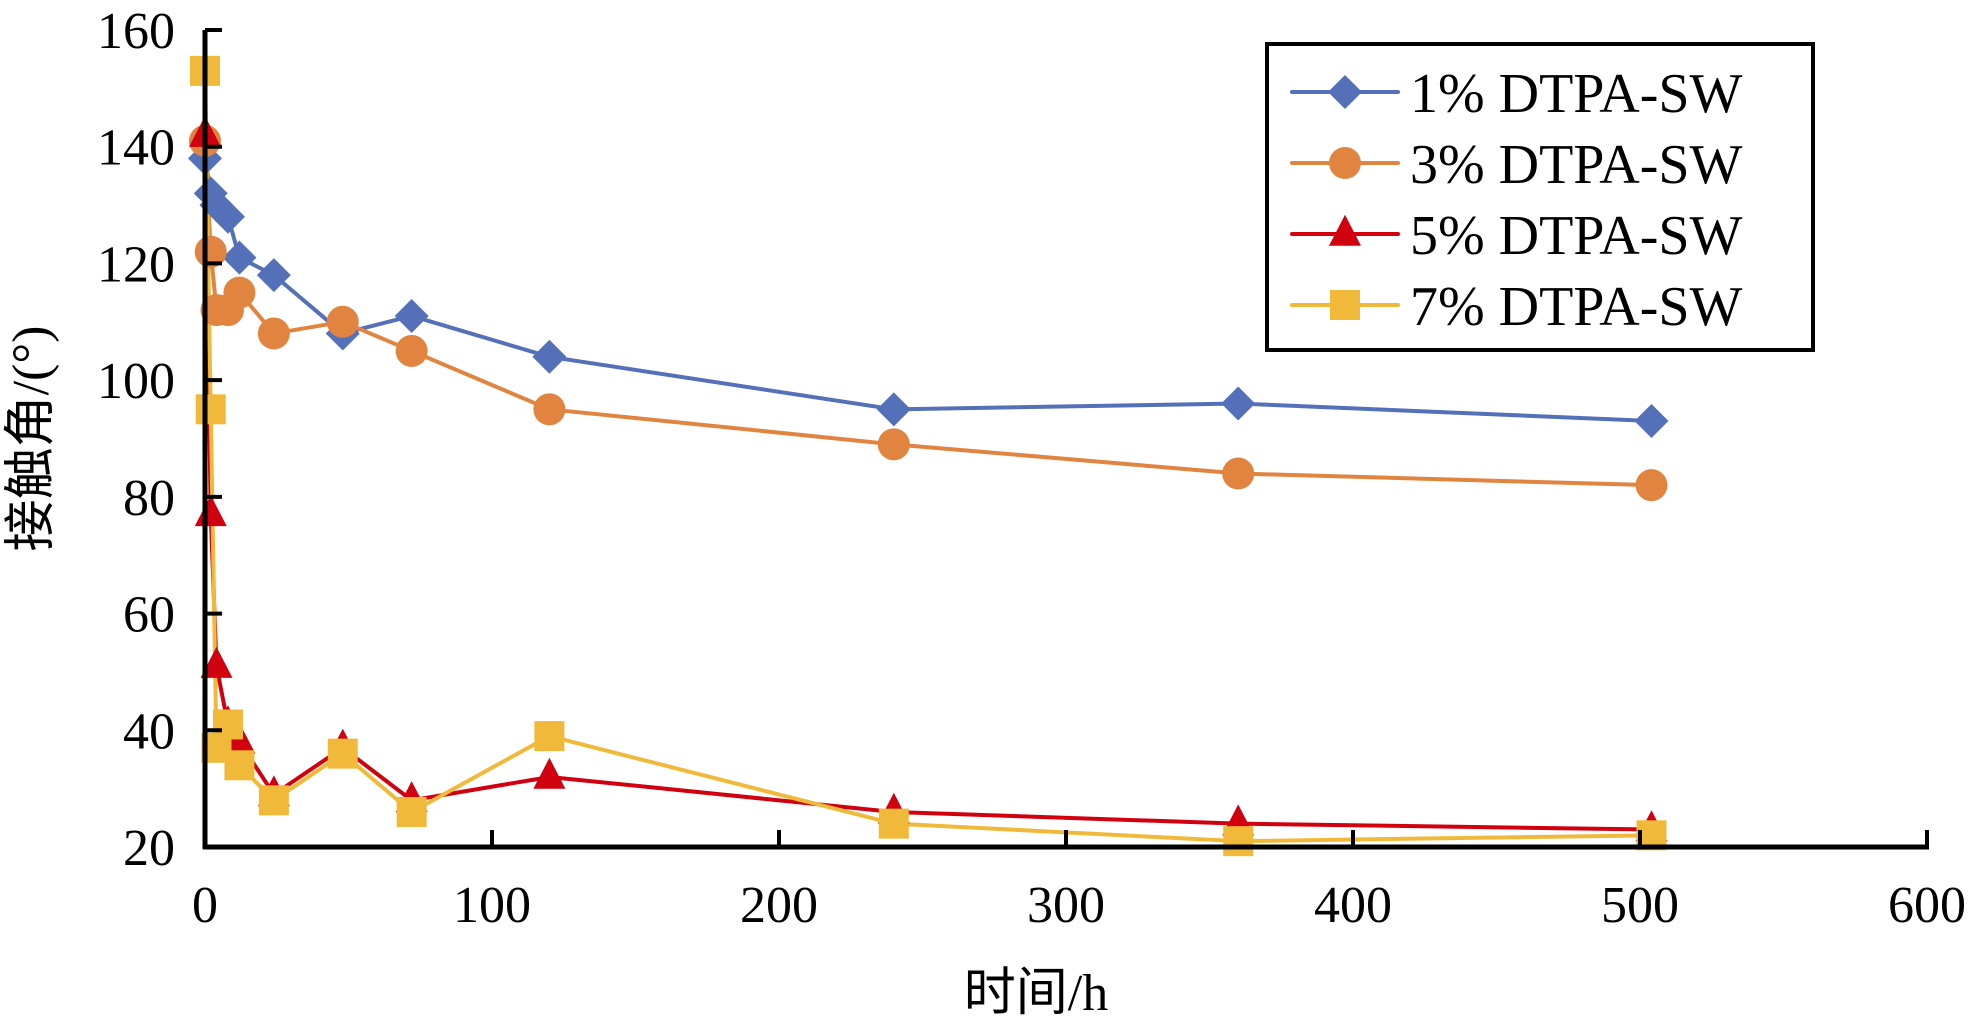 The width and height of the screenshot is (1976, 1034). What do you see at coordinates (149, 731) in the screenshot?
I see `y-tick-label: 40` at bounding box center [149, 731].